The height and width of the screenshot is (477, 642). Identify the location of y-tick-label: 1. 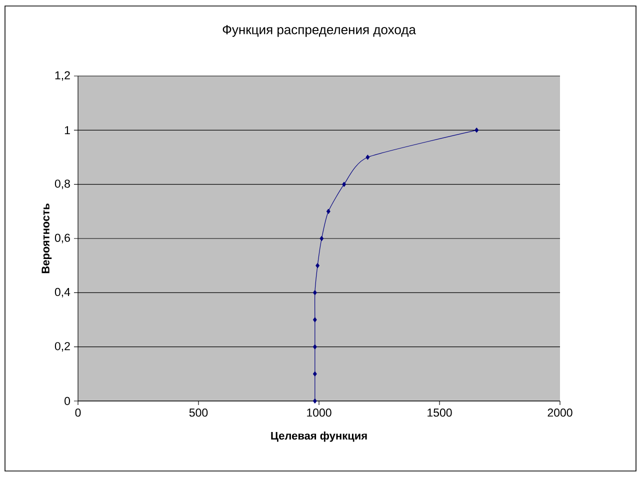
(67, 130).